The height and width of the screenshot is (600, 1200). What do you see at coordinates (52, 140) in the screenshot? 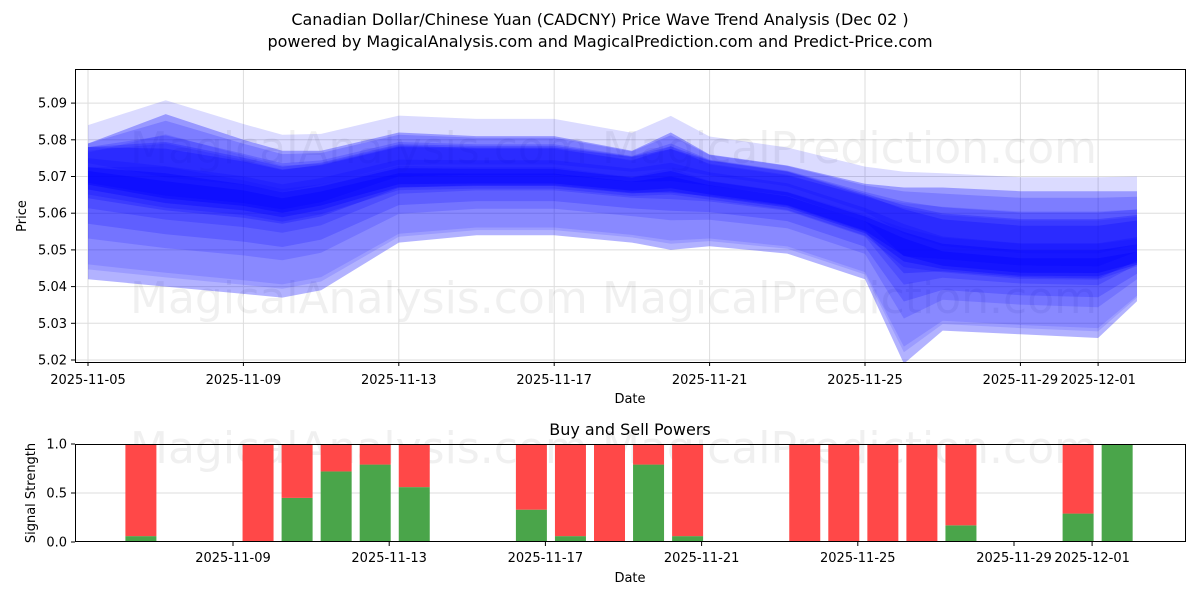
I see `y-tick-label: 5.08` at bounding box center [52, 140].